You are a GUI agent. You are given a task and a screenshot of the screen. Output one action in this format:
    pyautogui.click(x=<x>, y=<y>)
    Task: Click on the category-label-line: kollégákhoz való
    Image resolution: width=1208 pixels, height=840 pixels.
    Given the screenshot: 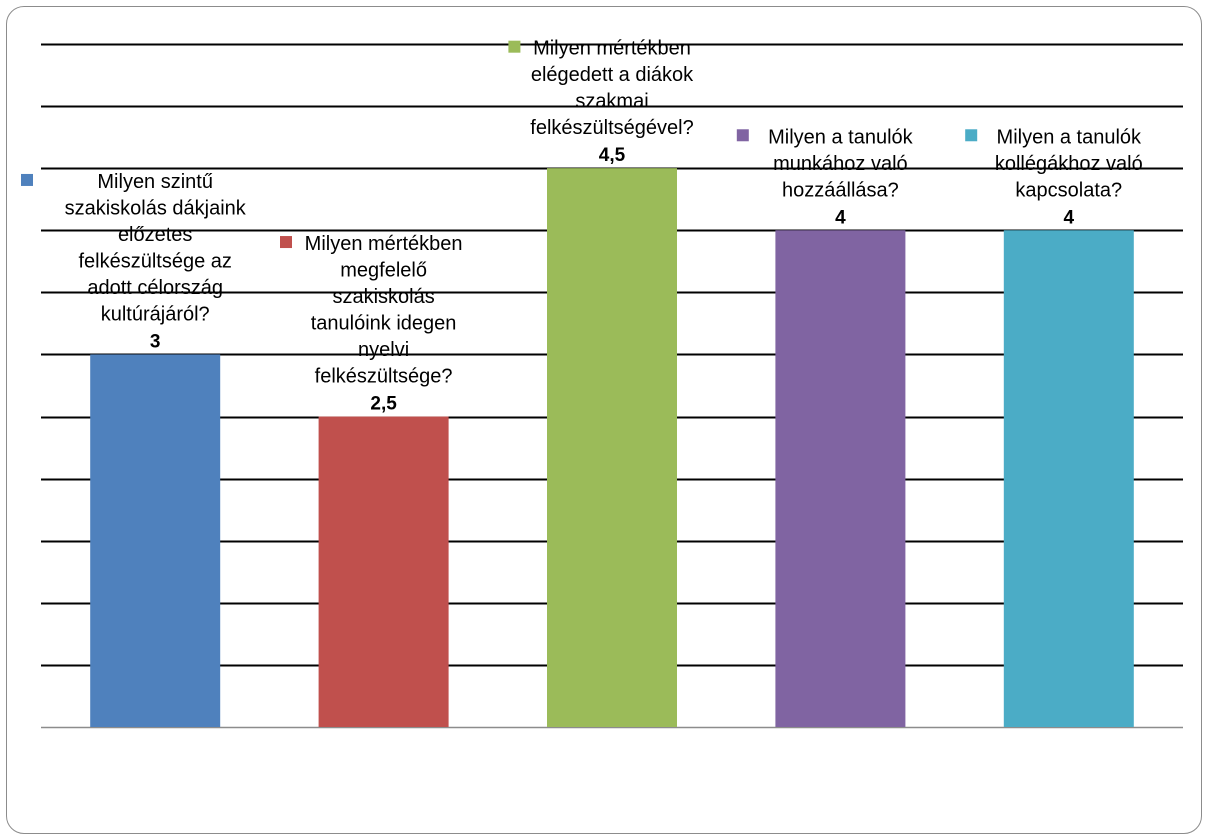 What is the action you would take?
    pyautogui.click(x=1069, y=164)
    